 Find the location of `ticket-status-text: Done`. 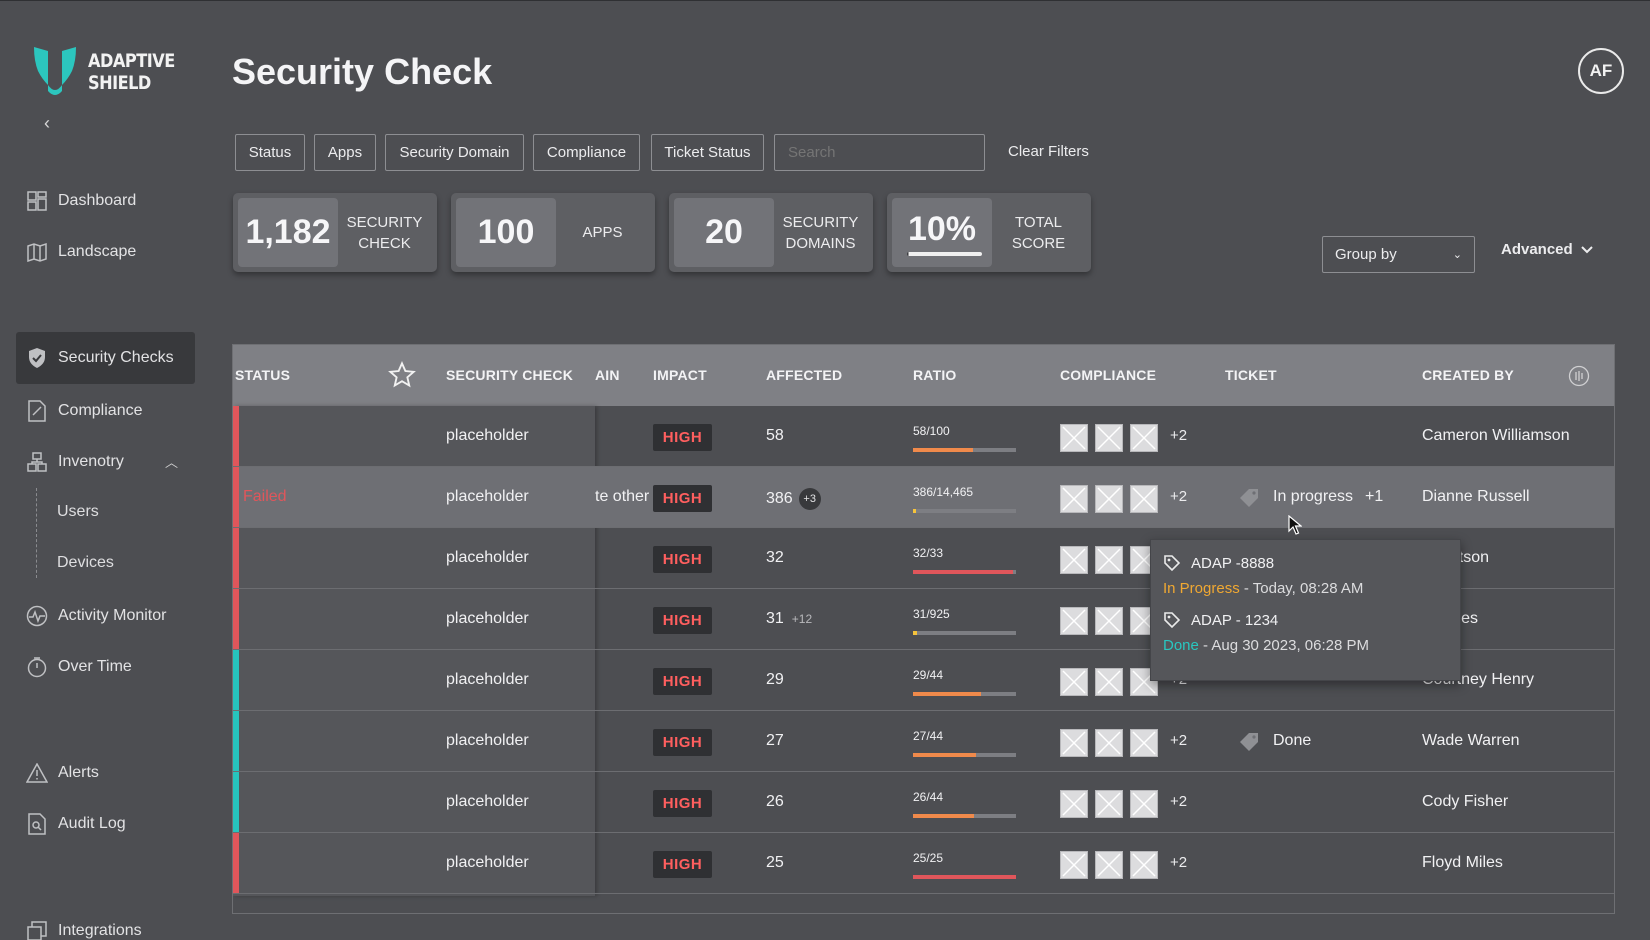

ticket-status-text: Done is located at coordinates (1181, 645).